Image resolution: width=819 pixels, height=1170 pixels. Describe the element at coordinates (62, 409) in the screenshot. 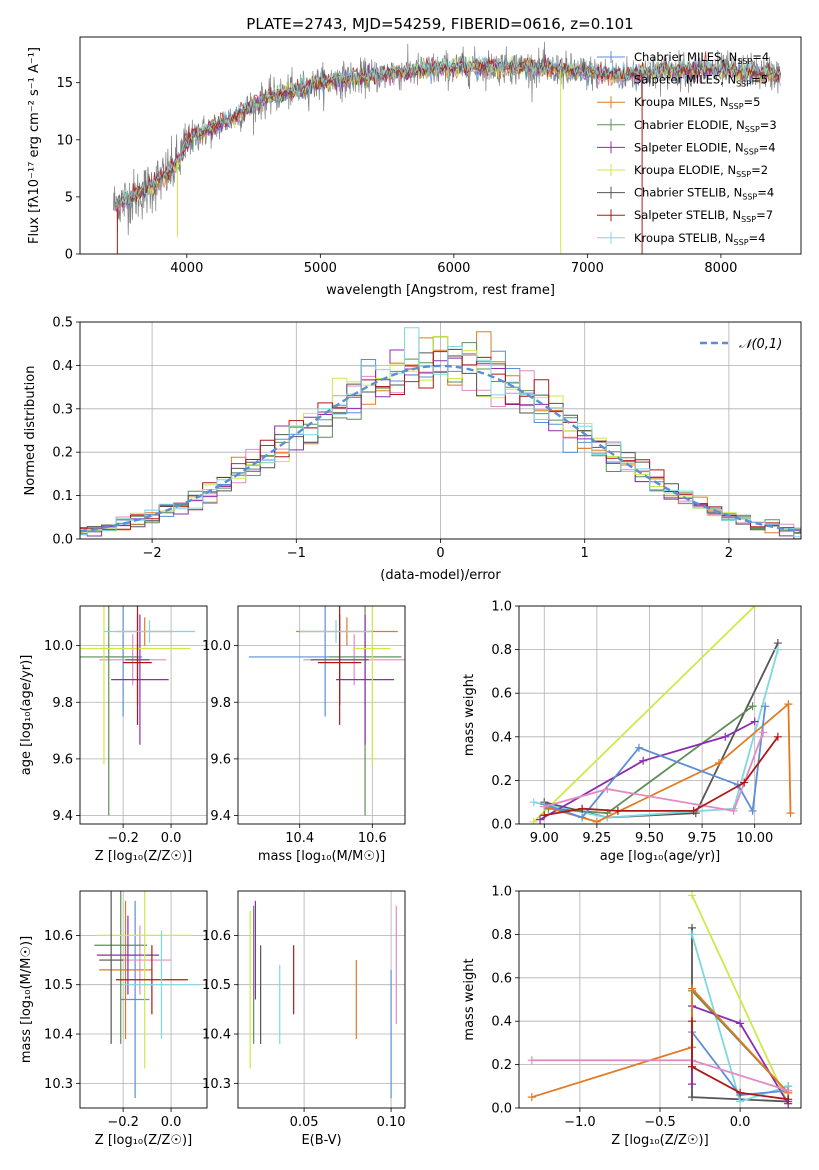

I see `y-tick-label: 0.3` at that location.